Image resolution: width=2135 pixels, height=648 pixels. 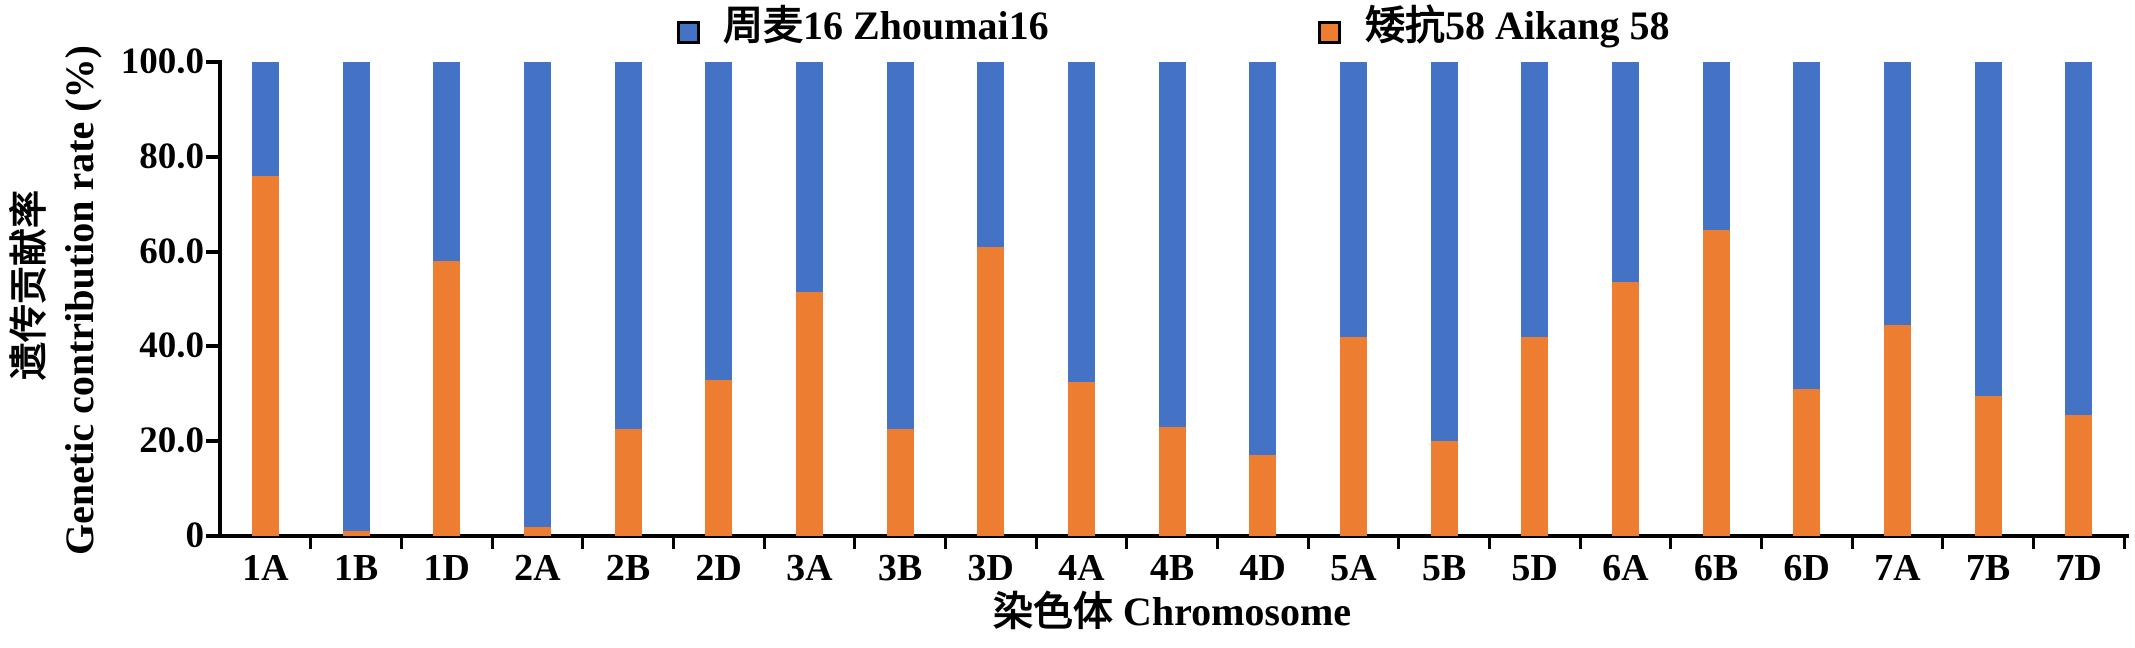 What do you see at coordinates (1263, 495) in the screenshot?
I see `bar-4D-aikang58` at bounding box center [1263, 495].